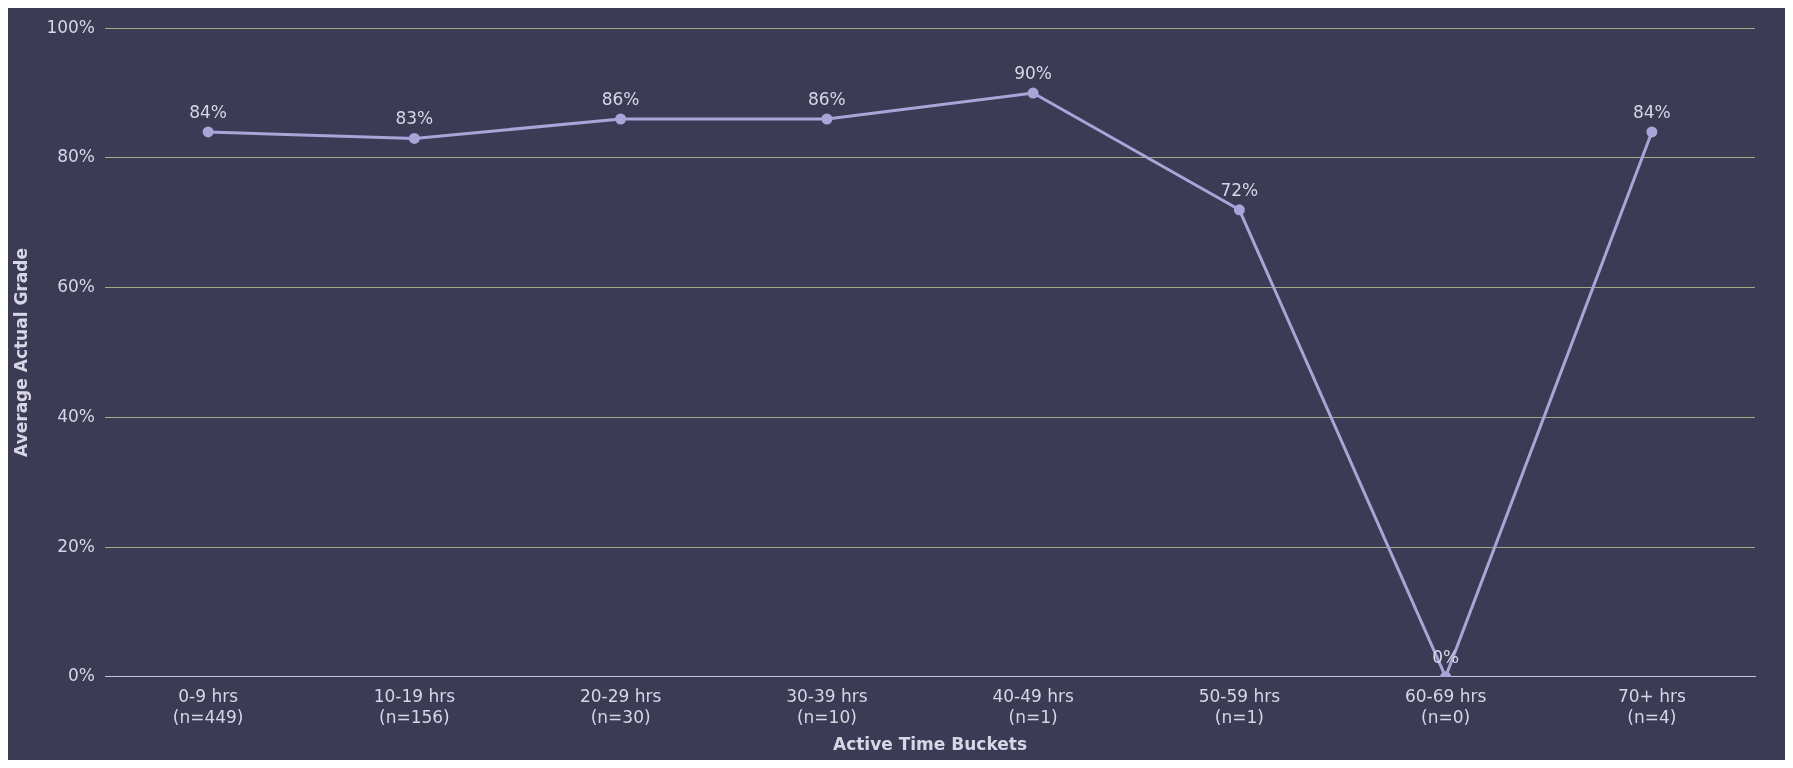  I want to click on y-tick-label: 60%, so click(76, 286).